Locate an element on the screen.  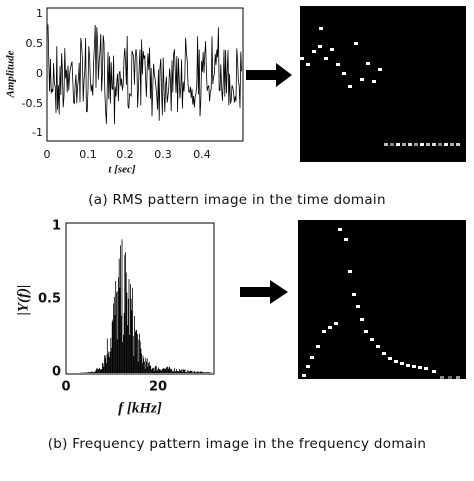
x-axis-label: t [sec] is located at coordinates (122, 170).